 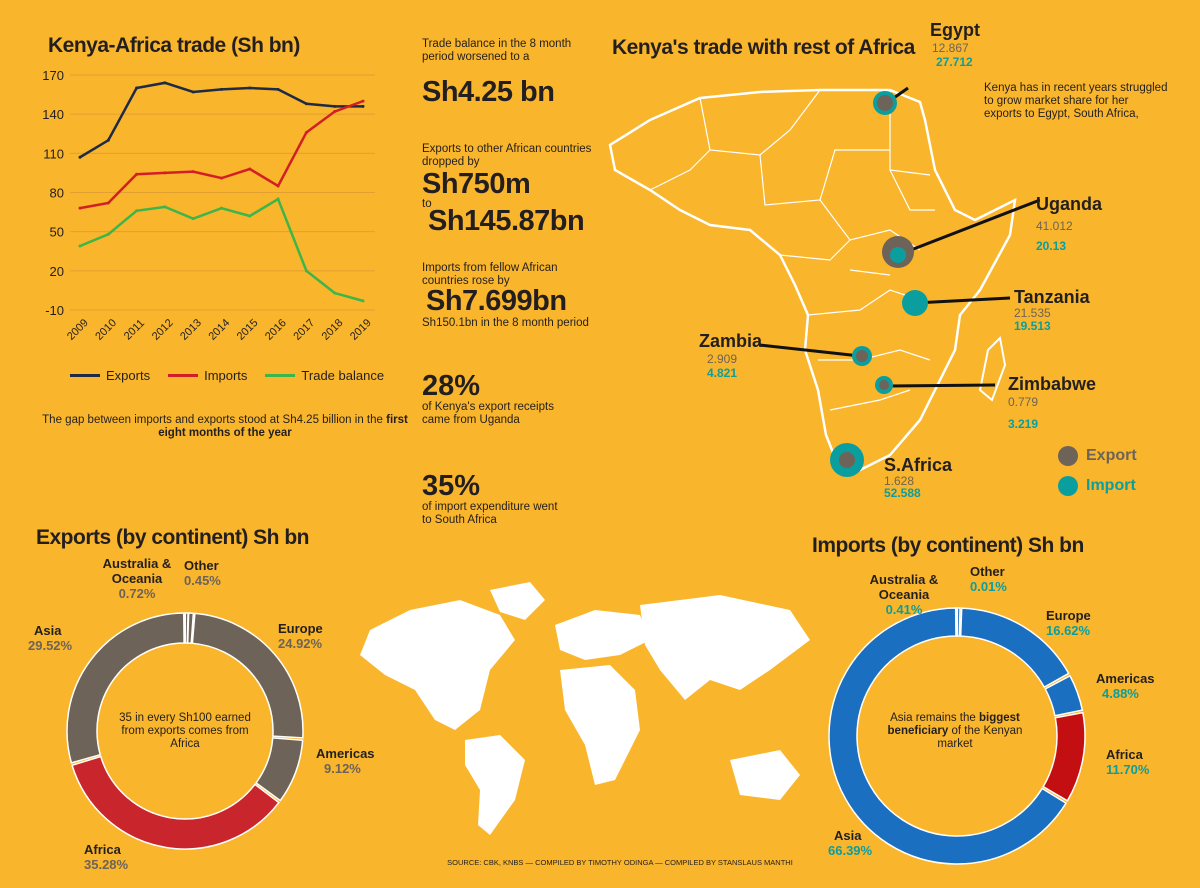 I want to click on legend-imports-swatch, so click(x=183, y=375).